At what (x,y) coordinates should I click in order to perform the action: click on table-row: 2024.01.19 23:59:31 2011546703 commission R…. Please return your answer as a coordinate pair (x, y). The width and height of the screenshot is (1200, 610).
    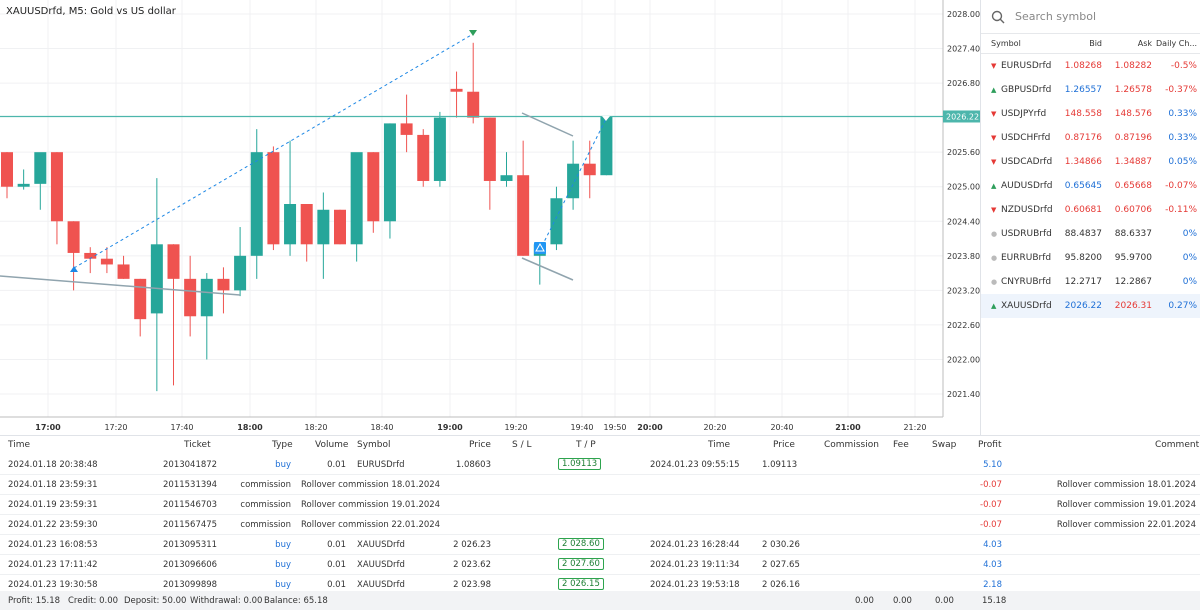
    Looking at the image, I should click on (600, 505).